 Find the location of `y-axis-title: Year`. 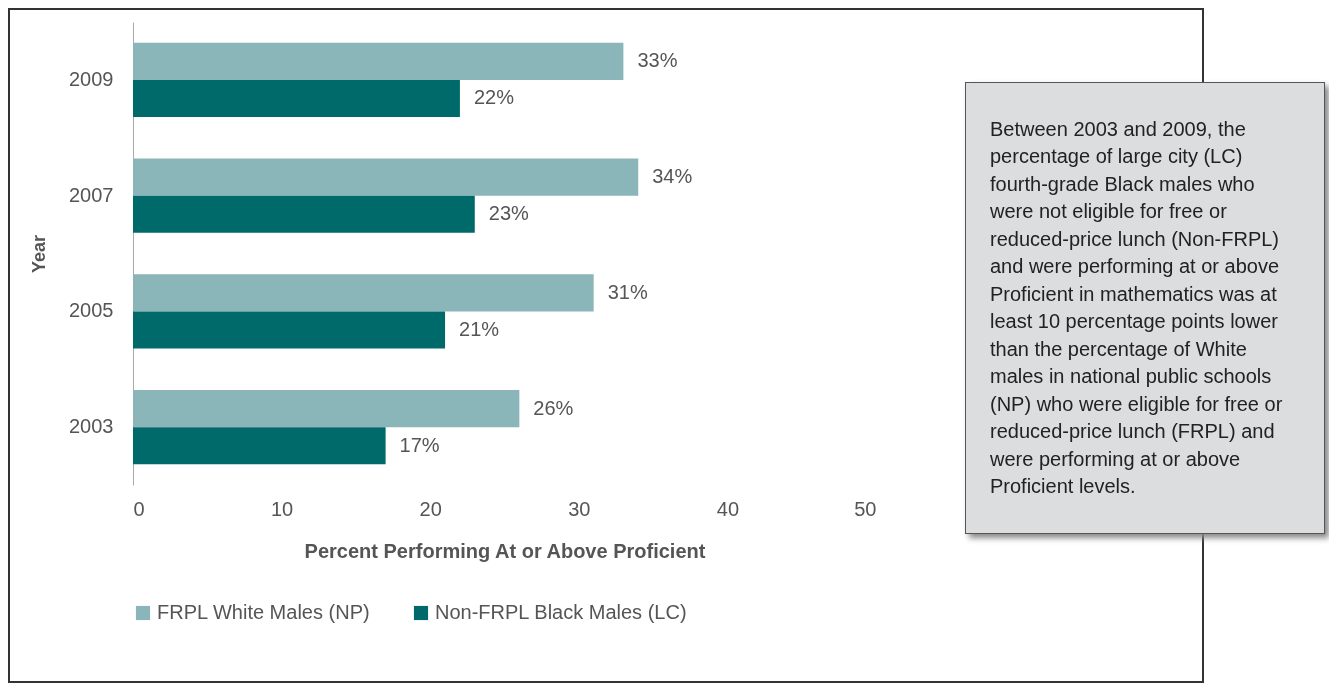

y-axis-title: Year is located at coordinates (39, 254).